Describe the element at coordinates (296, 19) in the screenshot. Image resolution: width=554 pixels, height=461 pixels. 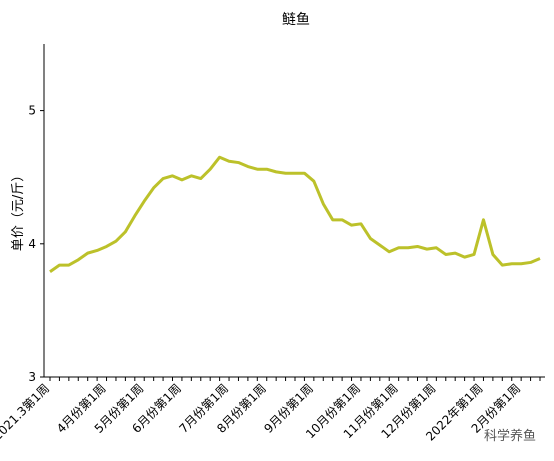
I see `chart-title: 鲢鱼` at that location.